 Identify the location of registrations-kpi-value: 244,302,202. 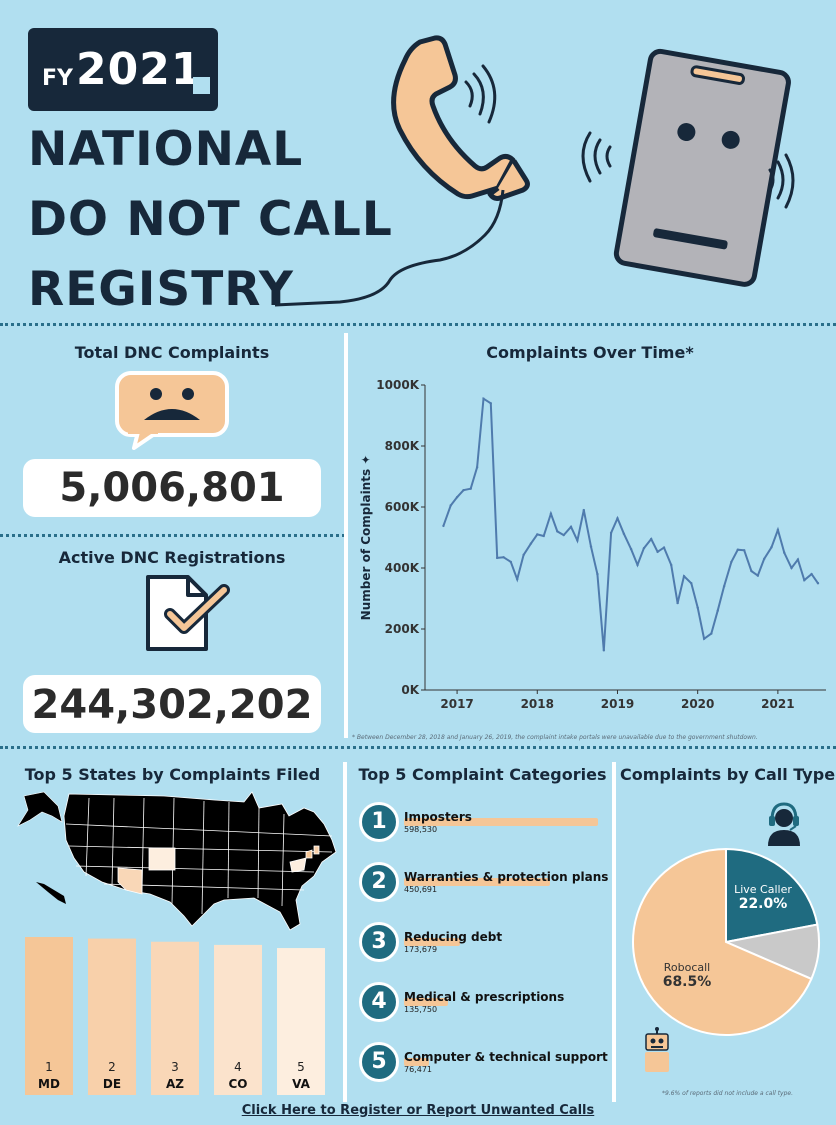
(172, 704).